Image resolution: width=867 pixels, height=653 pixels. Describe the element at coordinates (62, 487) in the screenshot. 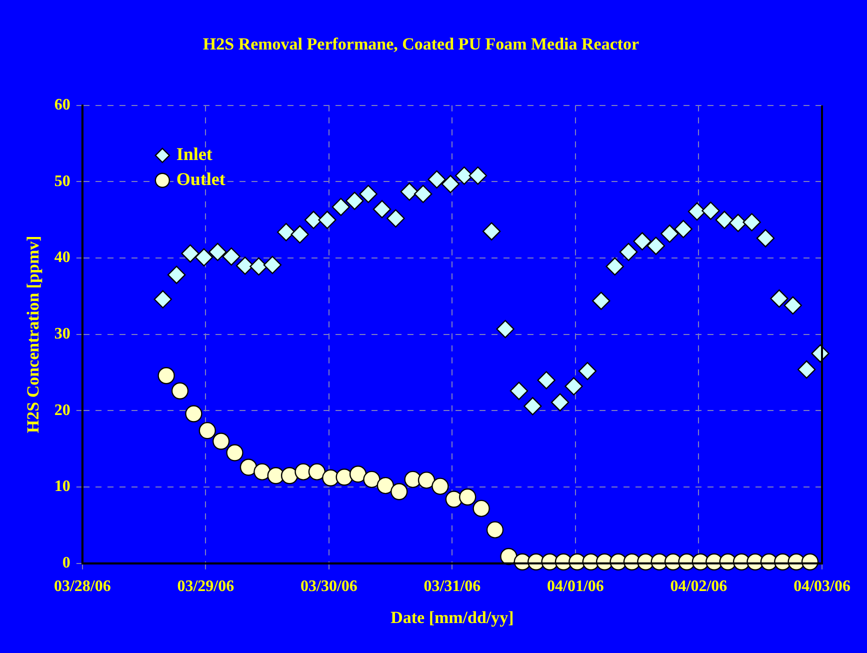

I see `y-tick-label: 10` at that location.